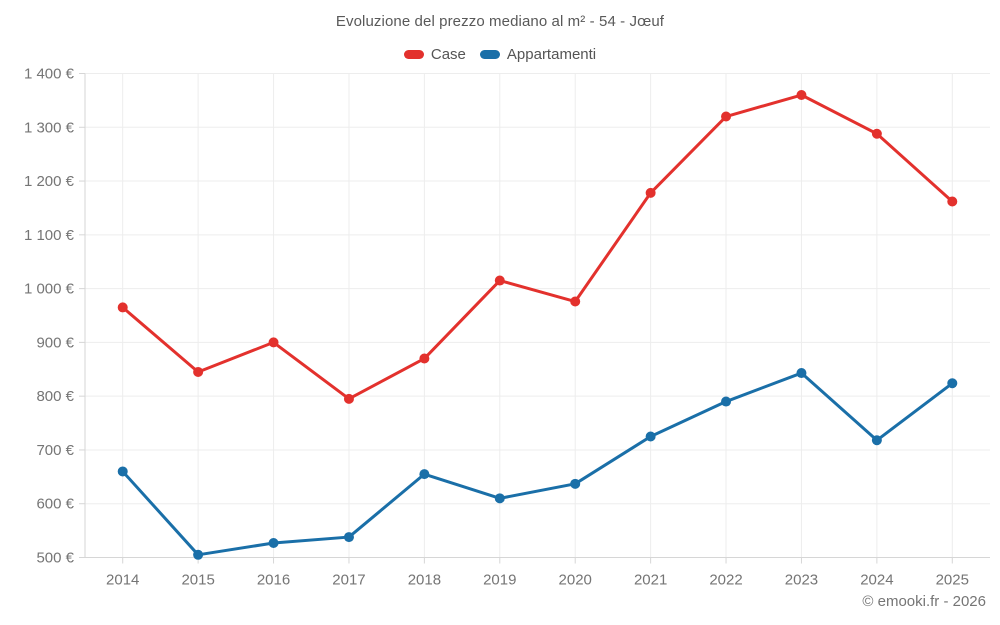 The image size is (1000, 625). I want to click on chart-legend: Case Appartamenti, so click(500, 54).